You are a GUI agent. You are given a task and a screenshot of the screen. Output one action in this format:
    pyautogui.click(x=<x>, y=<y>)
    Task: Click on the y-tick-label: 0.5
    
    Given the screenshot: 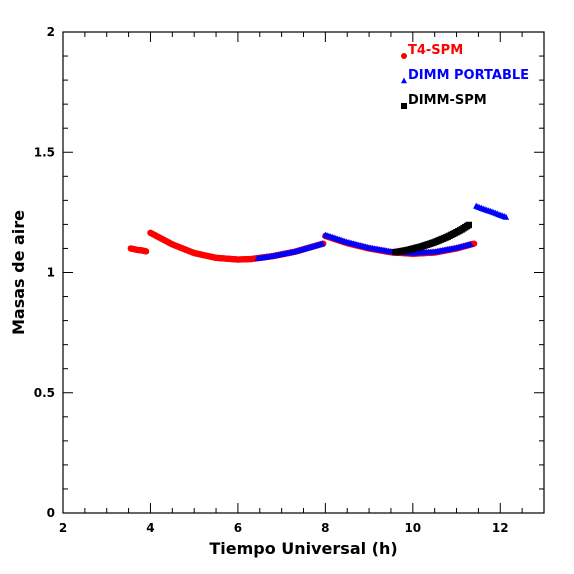 What is the action you would take?
    pyautogui.click(x=44, y=393)
    